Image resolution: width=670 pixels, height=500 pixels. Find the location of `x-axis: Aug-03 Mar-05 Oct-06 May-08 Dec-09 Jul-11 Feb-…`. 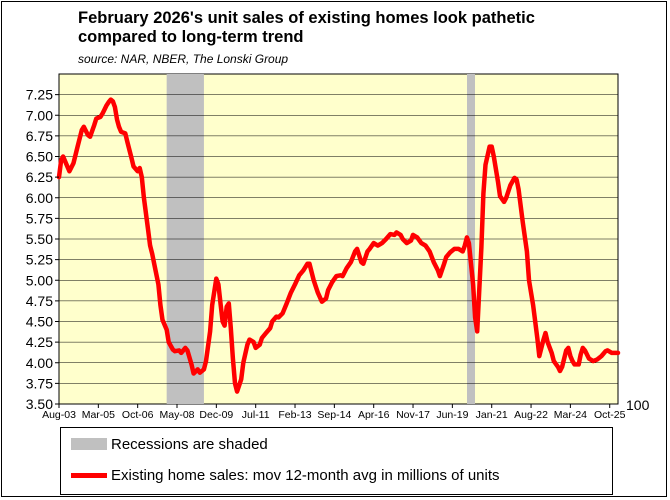

x-axis: Aug-03 Mar-05 Oct-06 May-08 Dec-09 Jul-11 Feb-… is located at coordinates (334, 412).